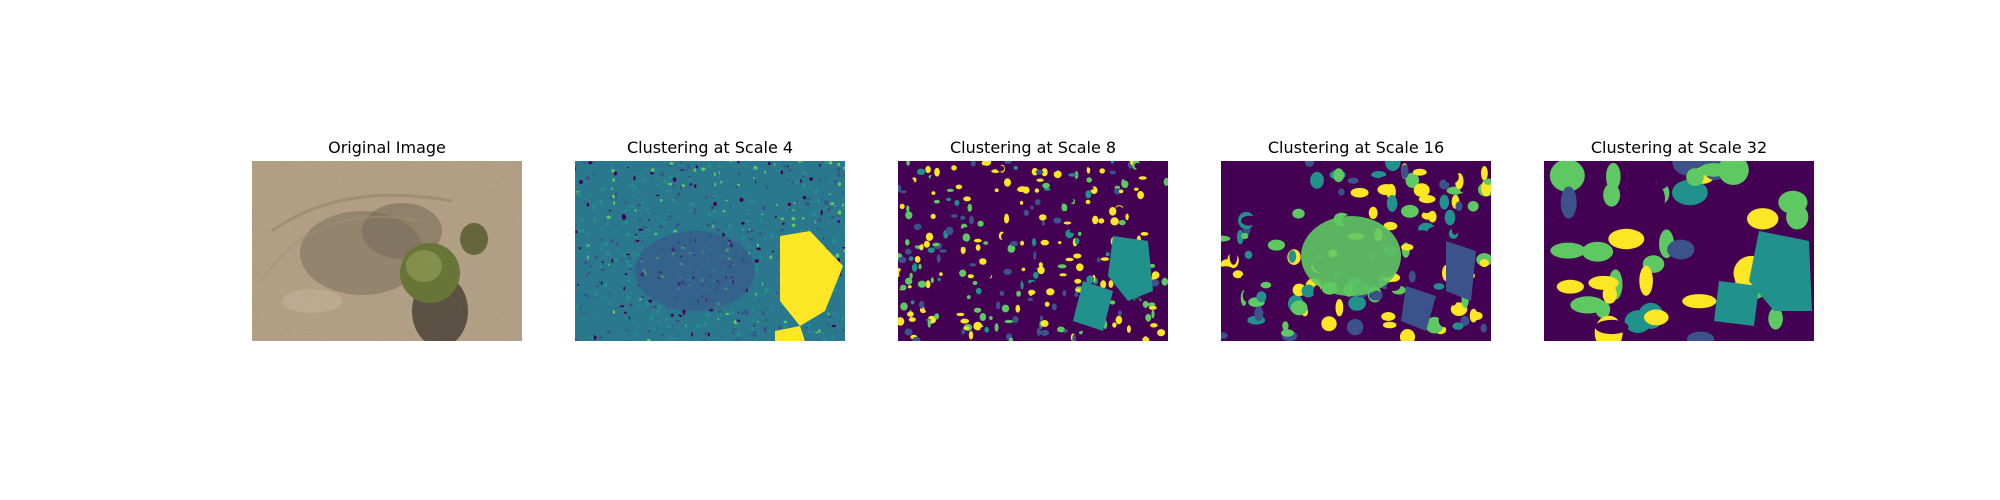 The image size is (2000, 500). Describe the element at coordinates (1679, 238) in the screenshot. I see `panel-scale-32: Clustering at Scale 32` at that location.